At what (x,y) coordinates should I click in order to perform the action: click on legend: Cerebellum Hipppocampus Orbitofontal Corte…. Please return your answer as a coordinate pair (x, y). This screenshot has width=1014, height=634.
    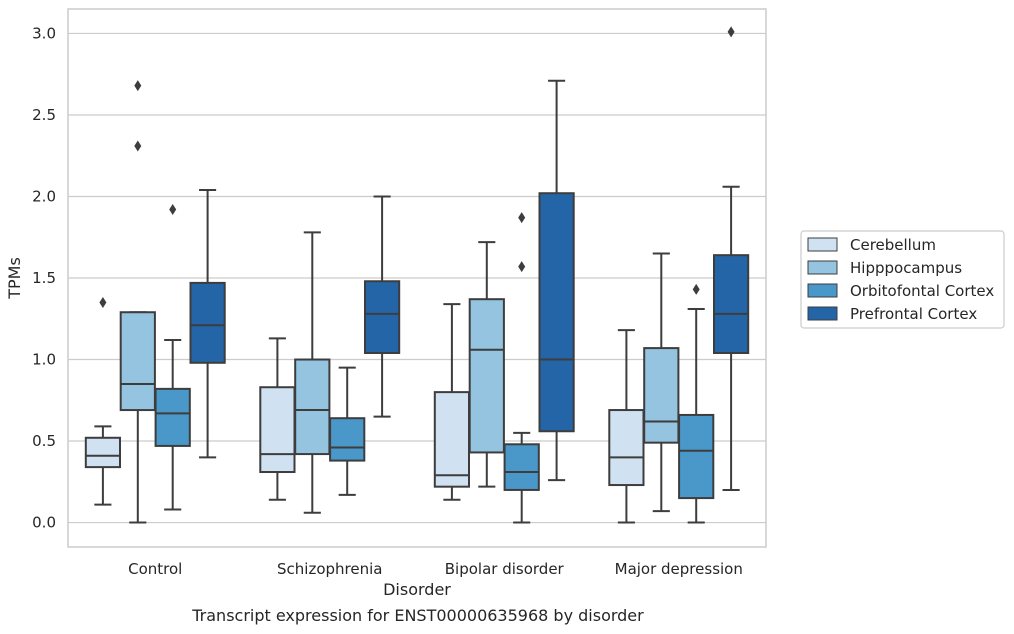
    Looking at the image, I should click on (902, 279).